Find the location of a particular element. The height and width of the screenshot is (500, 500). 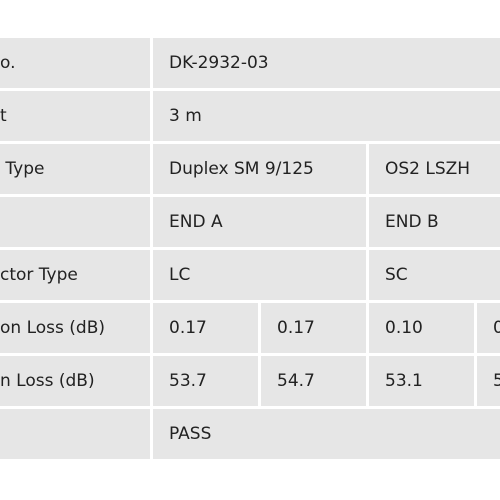

cell-value: 0.10 is located at coordinates (421, 328).